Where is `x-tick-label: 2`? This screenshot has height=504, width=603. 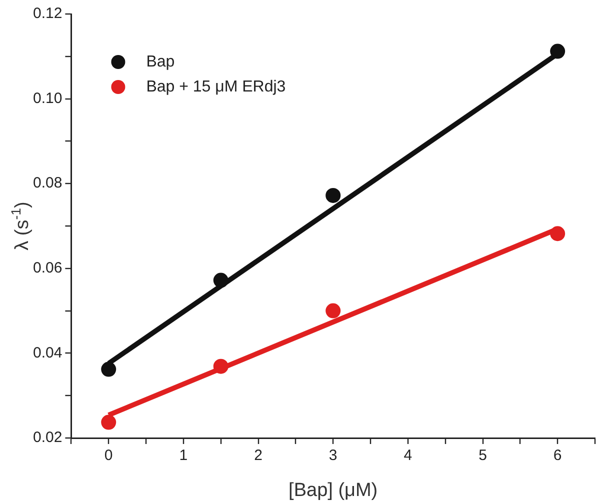
x-tick-label: 2 is located at coordinates (258, 455).